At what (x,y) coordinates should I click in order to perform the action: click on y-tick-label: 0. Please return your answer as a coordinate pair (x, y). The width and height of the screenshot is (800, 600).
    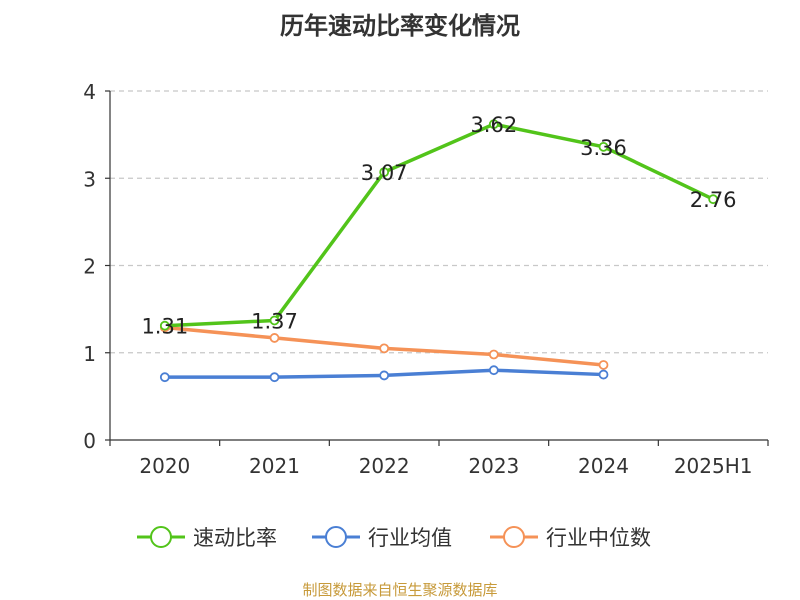
    Looking at the image, I should click on (89, 441).